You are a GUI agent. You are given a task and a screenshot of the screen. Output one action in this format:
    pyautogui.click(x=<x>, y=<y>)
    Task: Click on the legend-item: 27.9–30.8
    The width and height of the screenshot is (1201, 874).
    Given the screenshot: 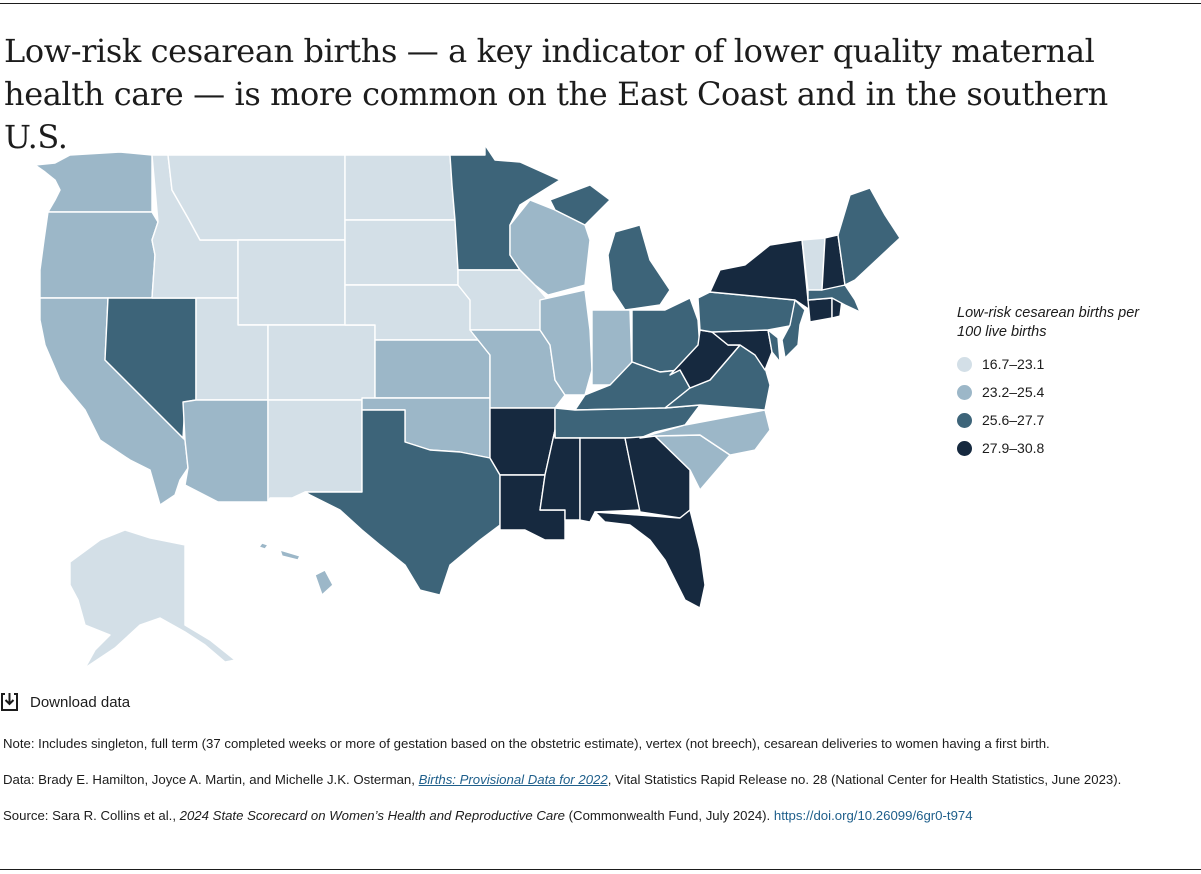 What is the action you would take?
    pyautogui.click(x=1057, y=448)
    